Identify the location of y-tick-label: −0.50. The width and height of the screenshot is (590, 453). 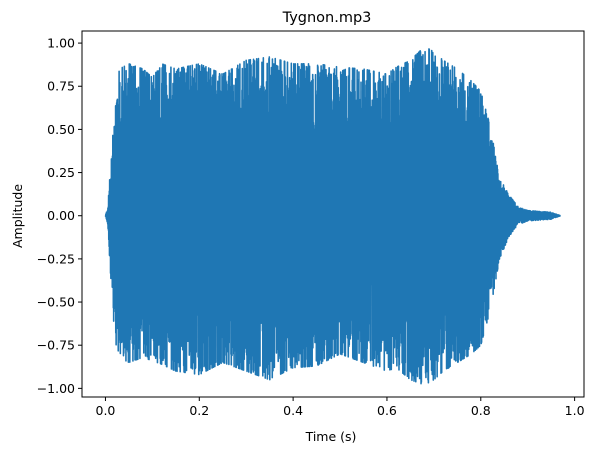
(56, 302).